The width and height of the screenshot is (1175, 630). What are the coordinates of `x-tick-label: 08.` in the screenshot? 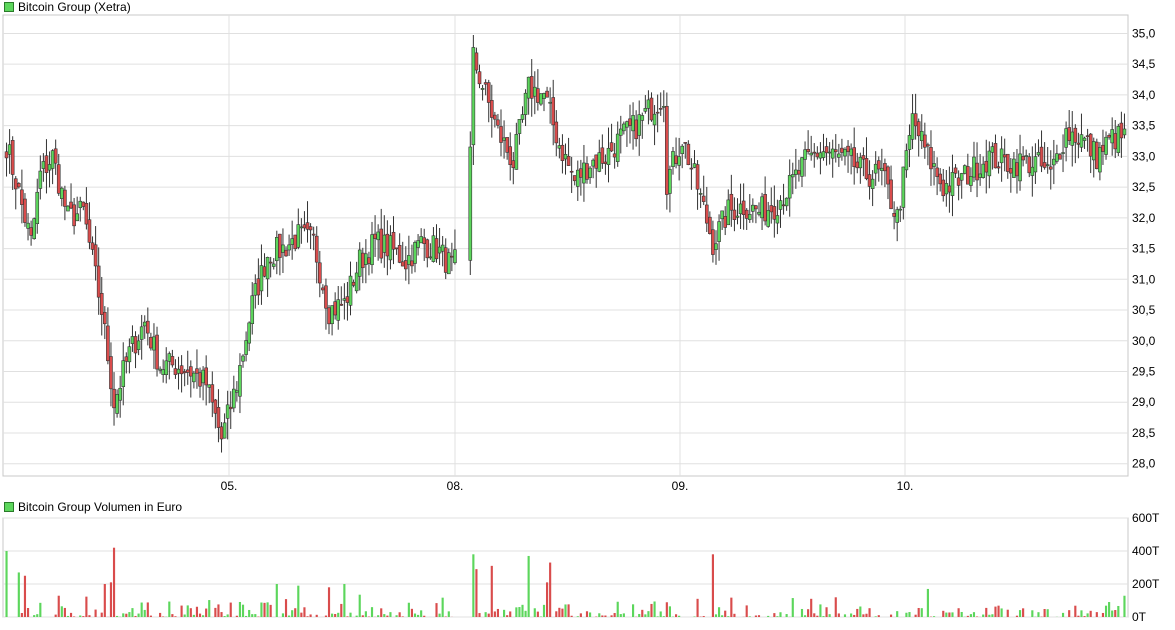 It's located at (455, 486).